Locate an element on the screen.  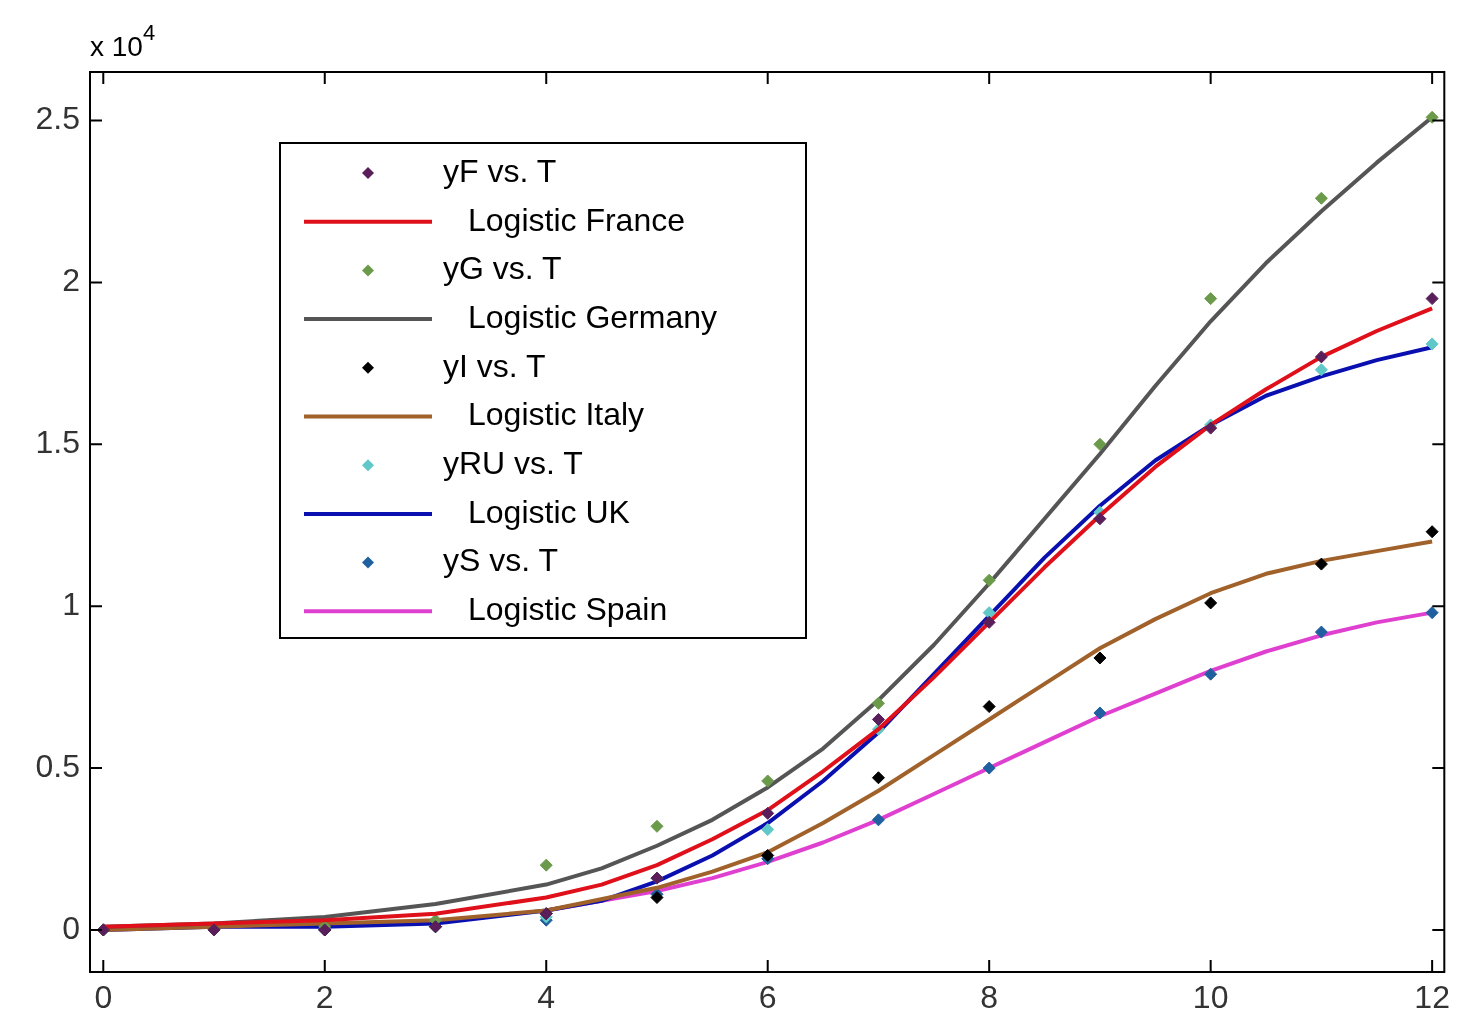
legend-label: Logistic Italy is located at coordinates (556, 414).